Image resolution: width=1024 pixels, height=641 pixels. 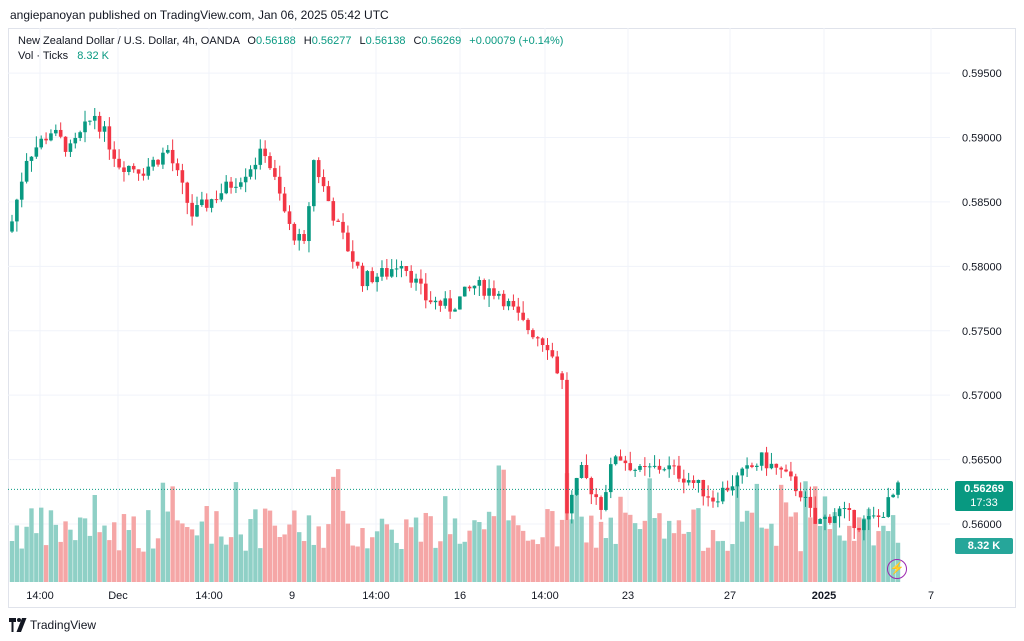 What do you see at coordinates (63, 625) in the screenshot?
I see `tradingview-brand: TradingView` at bounding box center [63, 625].